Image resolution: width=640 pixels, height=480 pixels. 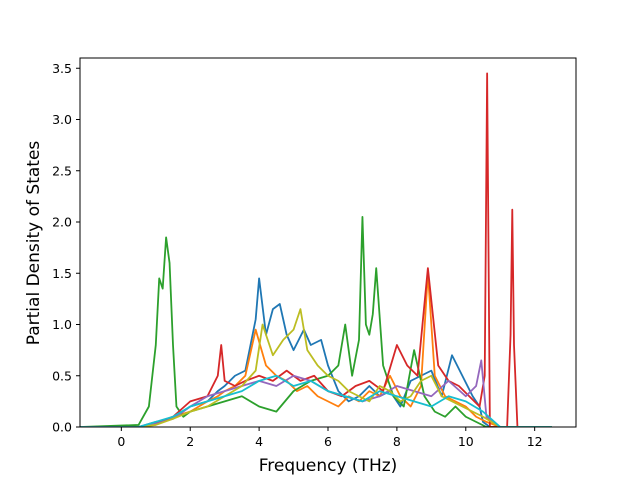 What do you see at coordinates (328, 466) in the screenshot?
I see `x-axis-label: Frequency (THz)` at bounding box center [328, 466].